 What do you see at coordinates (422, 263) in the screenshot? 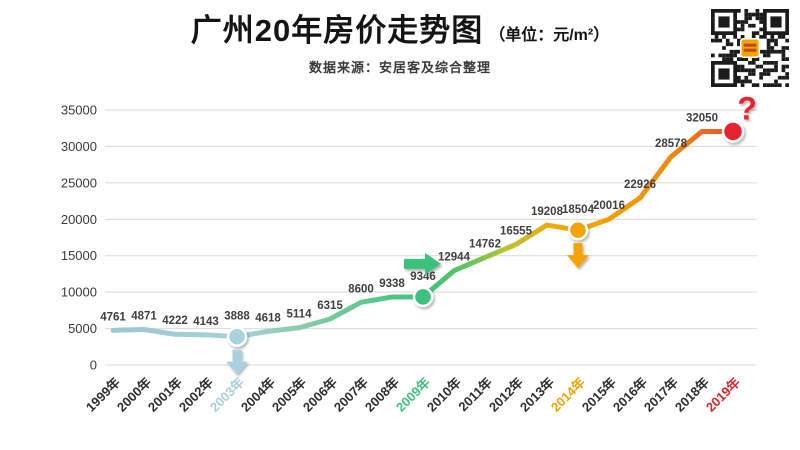
I see `right-arrow-icon` at bounding box center [422, 263].